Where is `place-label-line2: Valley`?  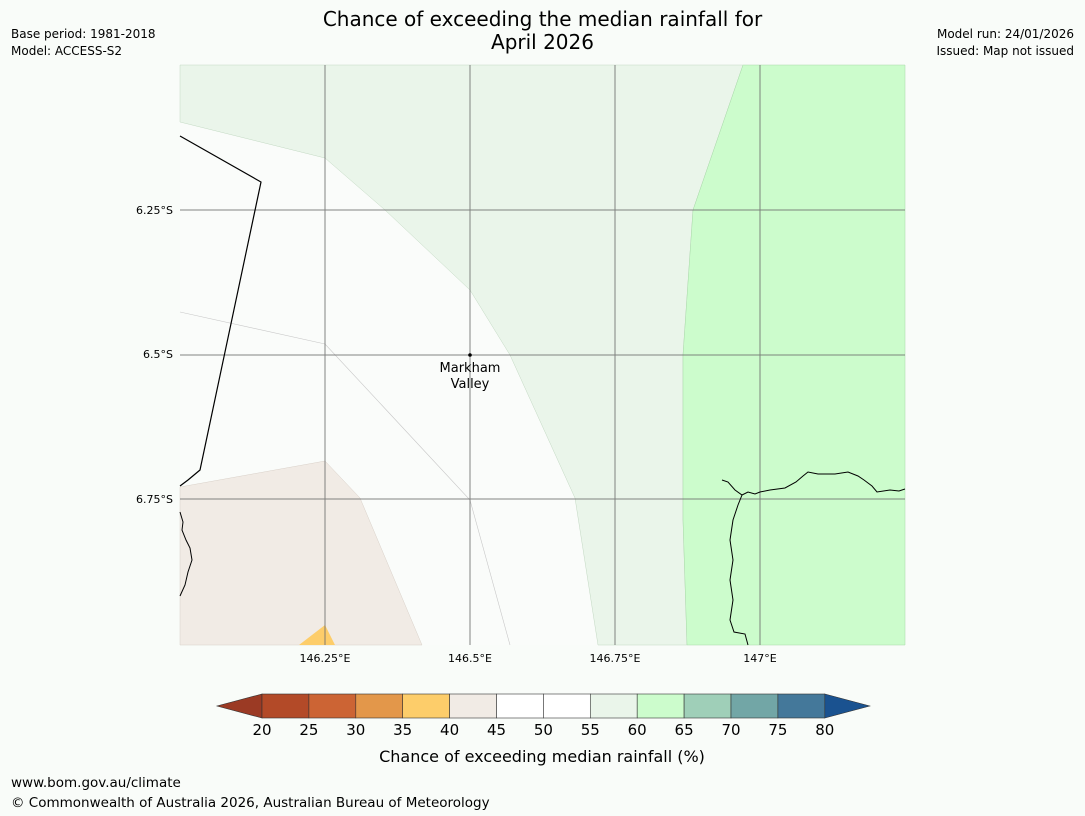 place-label-line2: Valley is located at coordinates (470, 384).